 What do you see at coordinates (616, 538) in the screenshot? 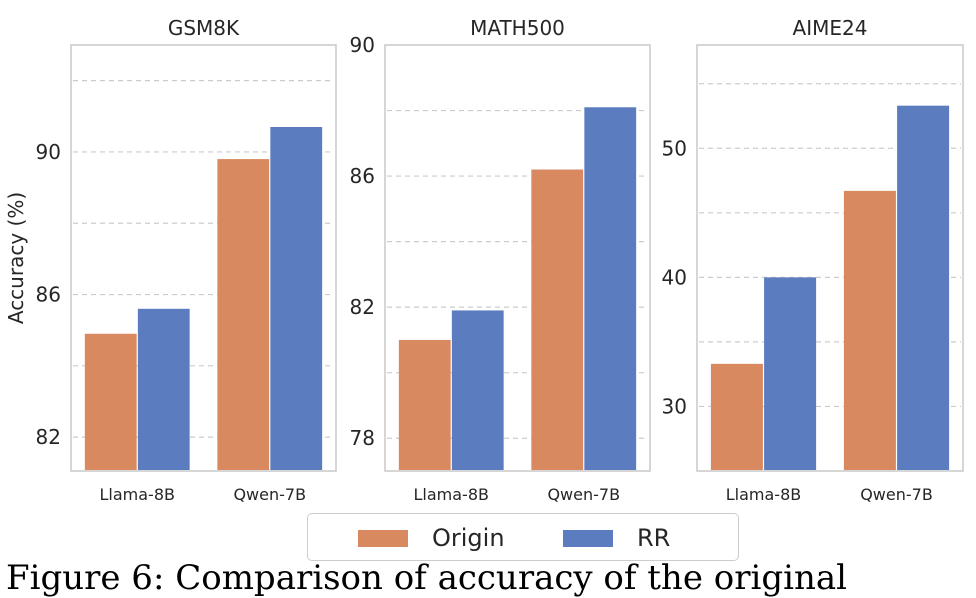
I see `legend-item-rr: RR` at bounding box center [616, 538].